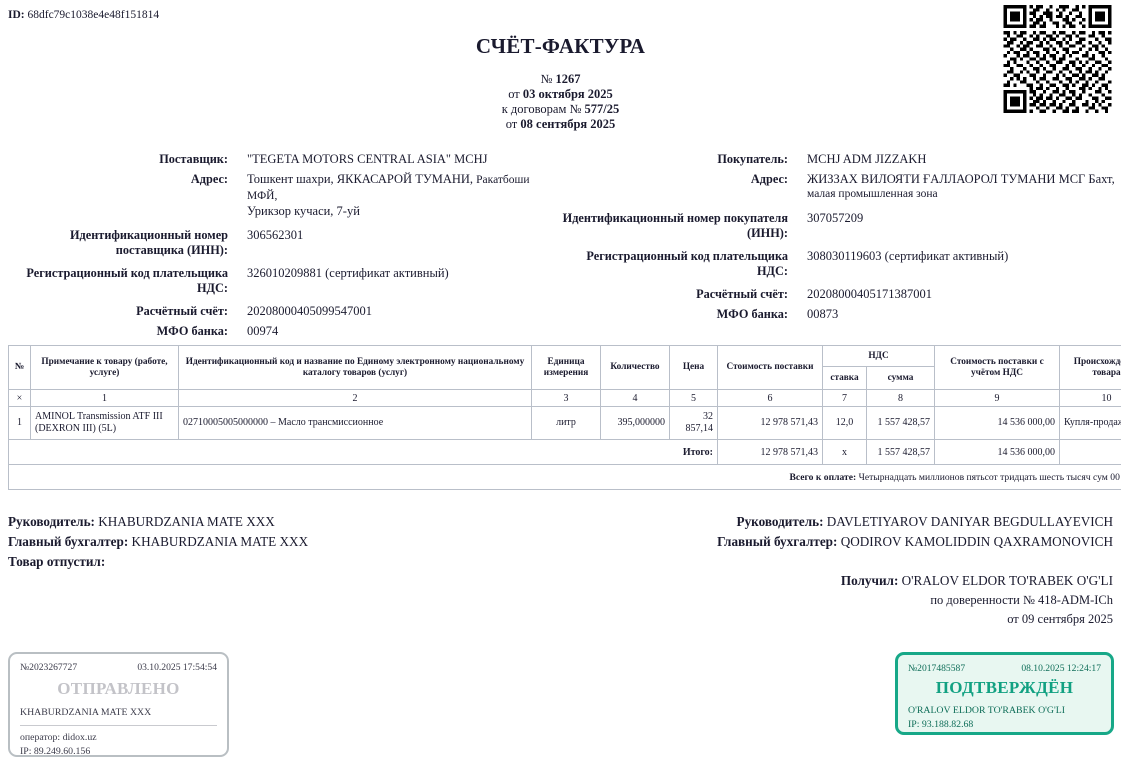  What do you see at coordinates (635, 398) in the screenshot?
I see `num-4: 4` at bounding box center [635, 398].